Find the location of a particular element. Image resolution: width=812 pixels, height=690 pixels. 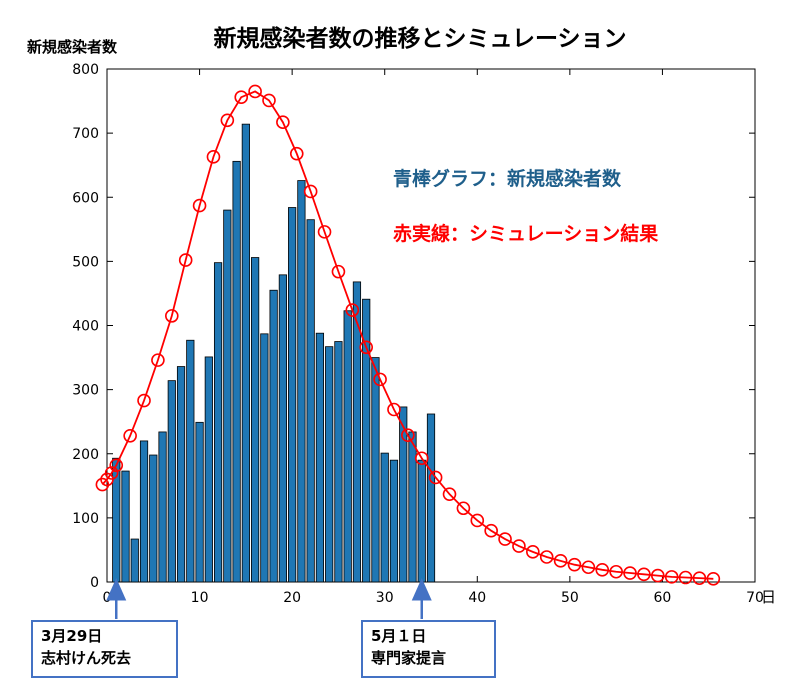

x-tick-label: 0 is located at coordinates (107, 598).